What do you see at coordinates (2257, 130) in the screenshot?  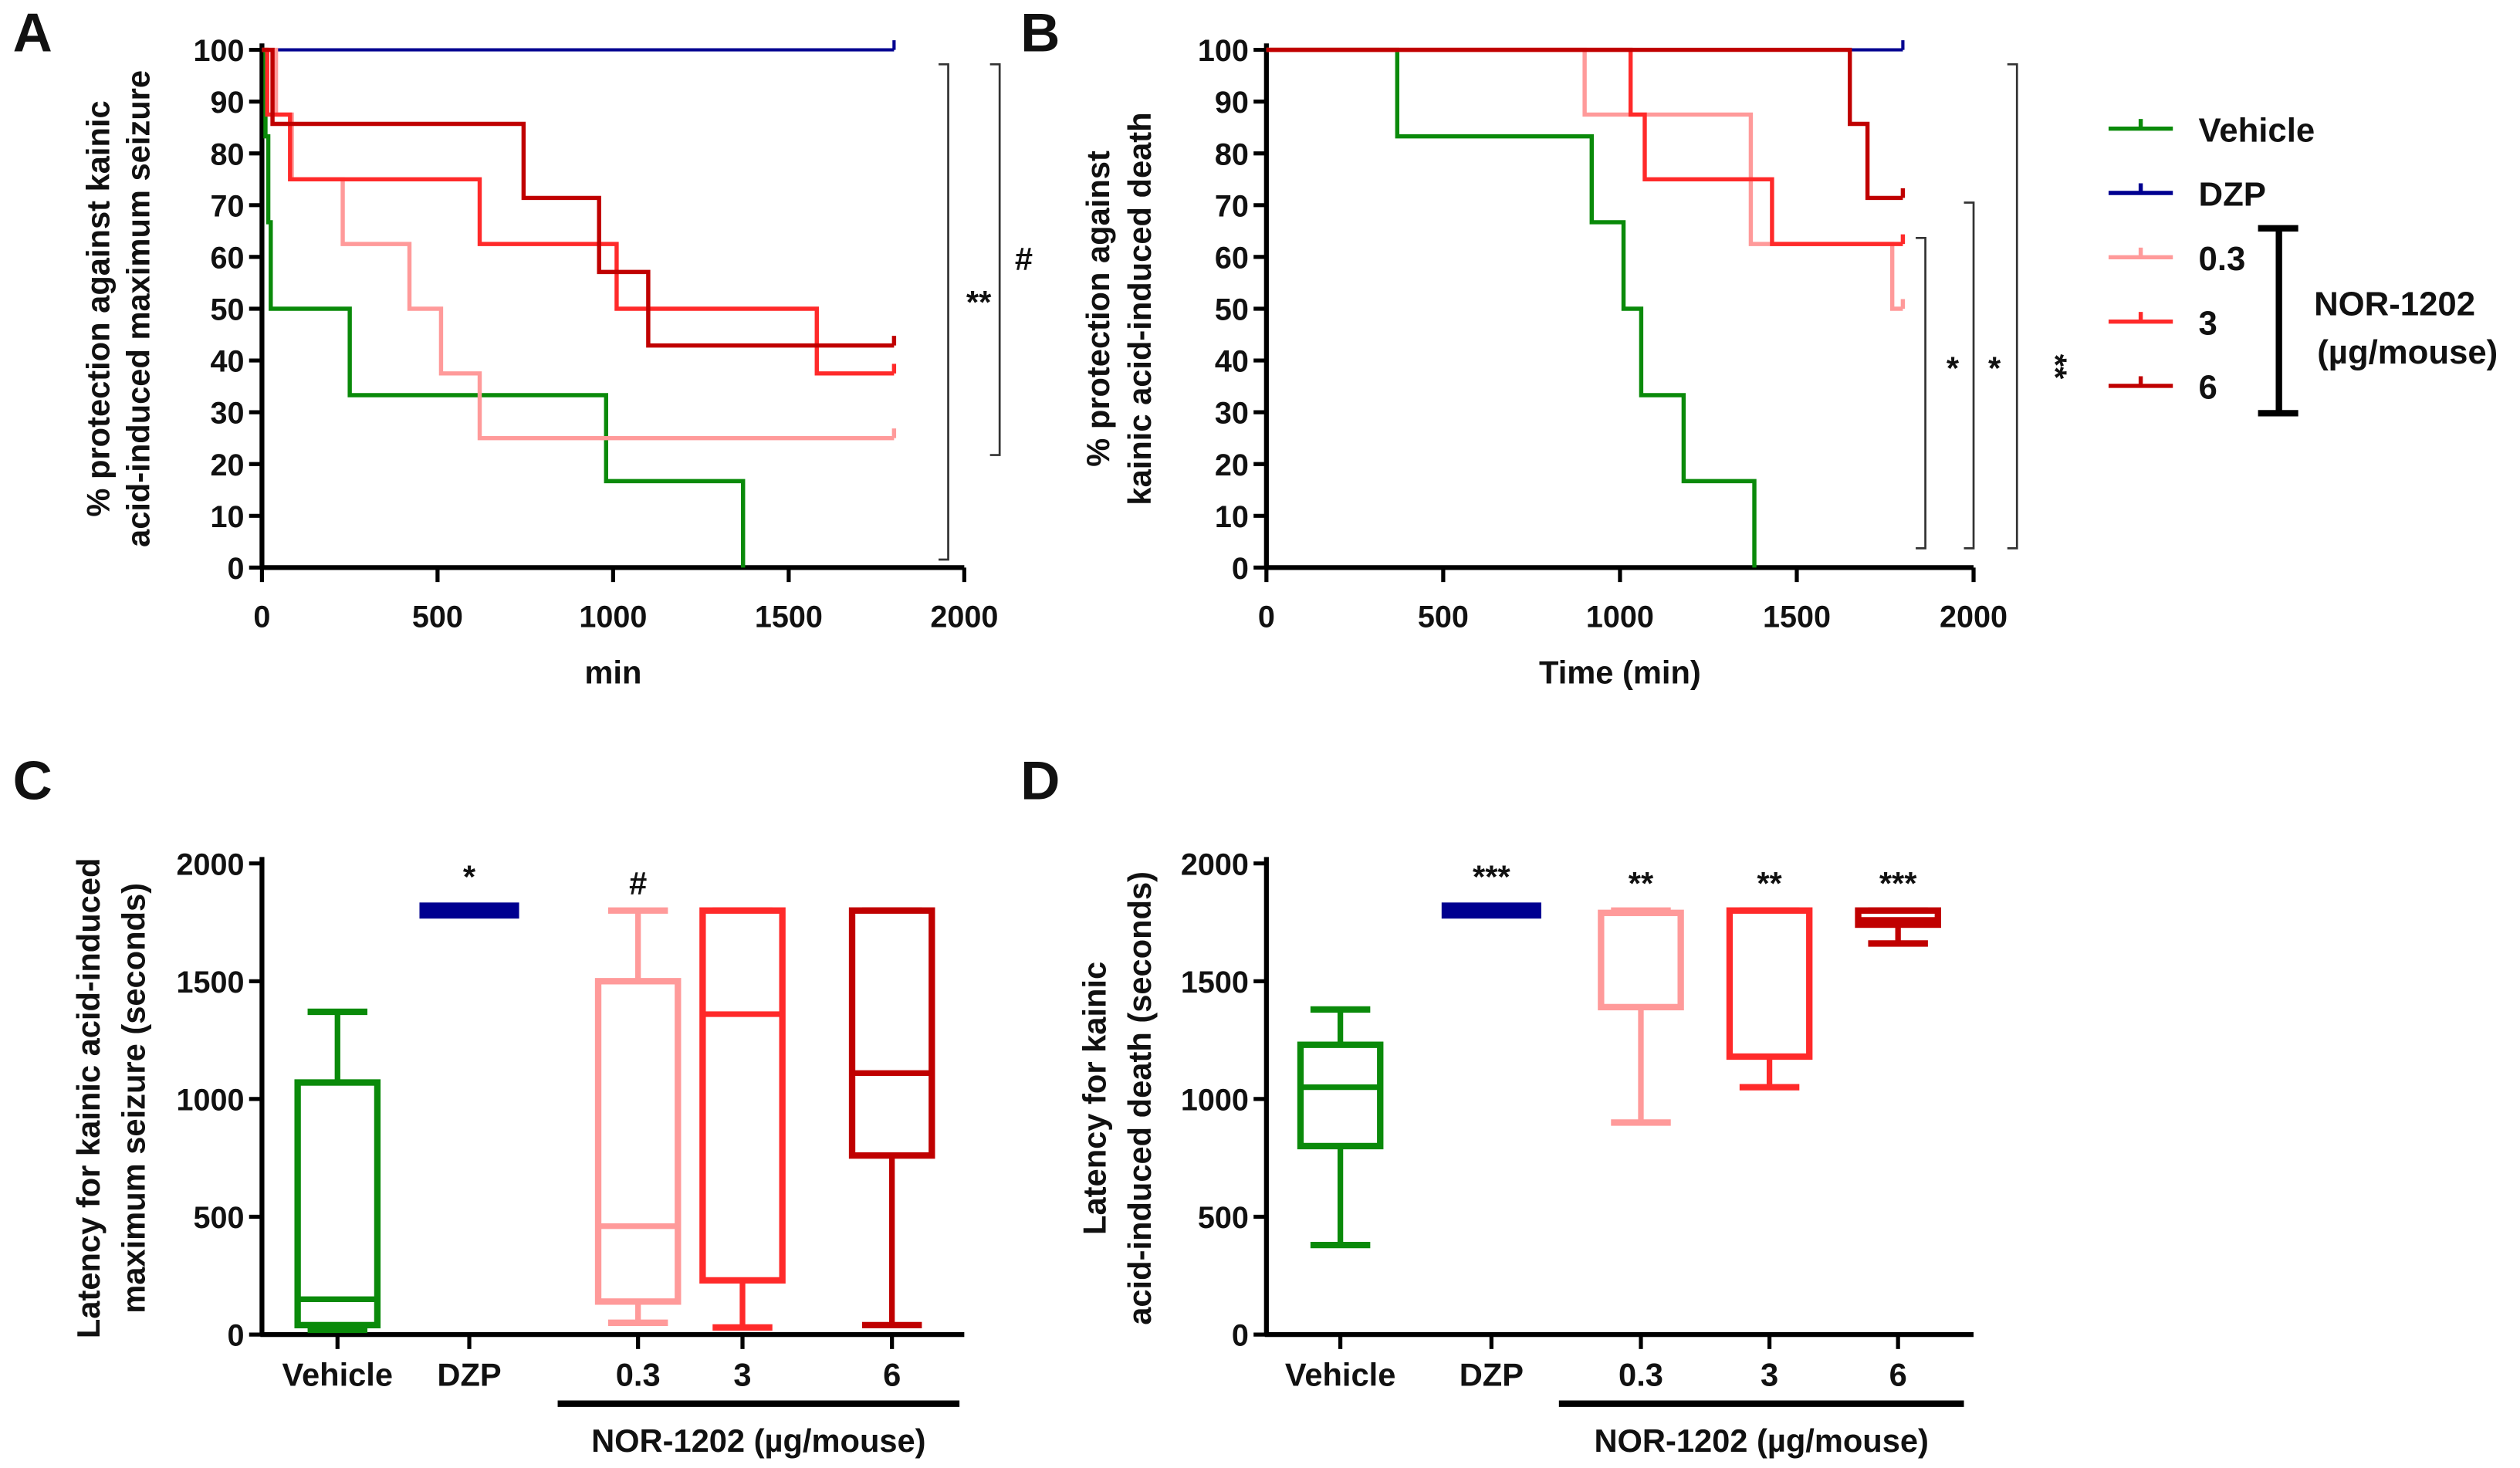 I see `legend-label: Vehicle` at bounding box center [2257, 130].